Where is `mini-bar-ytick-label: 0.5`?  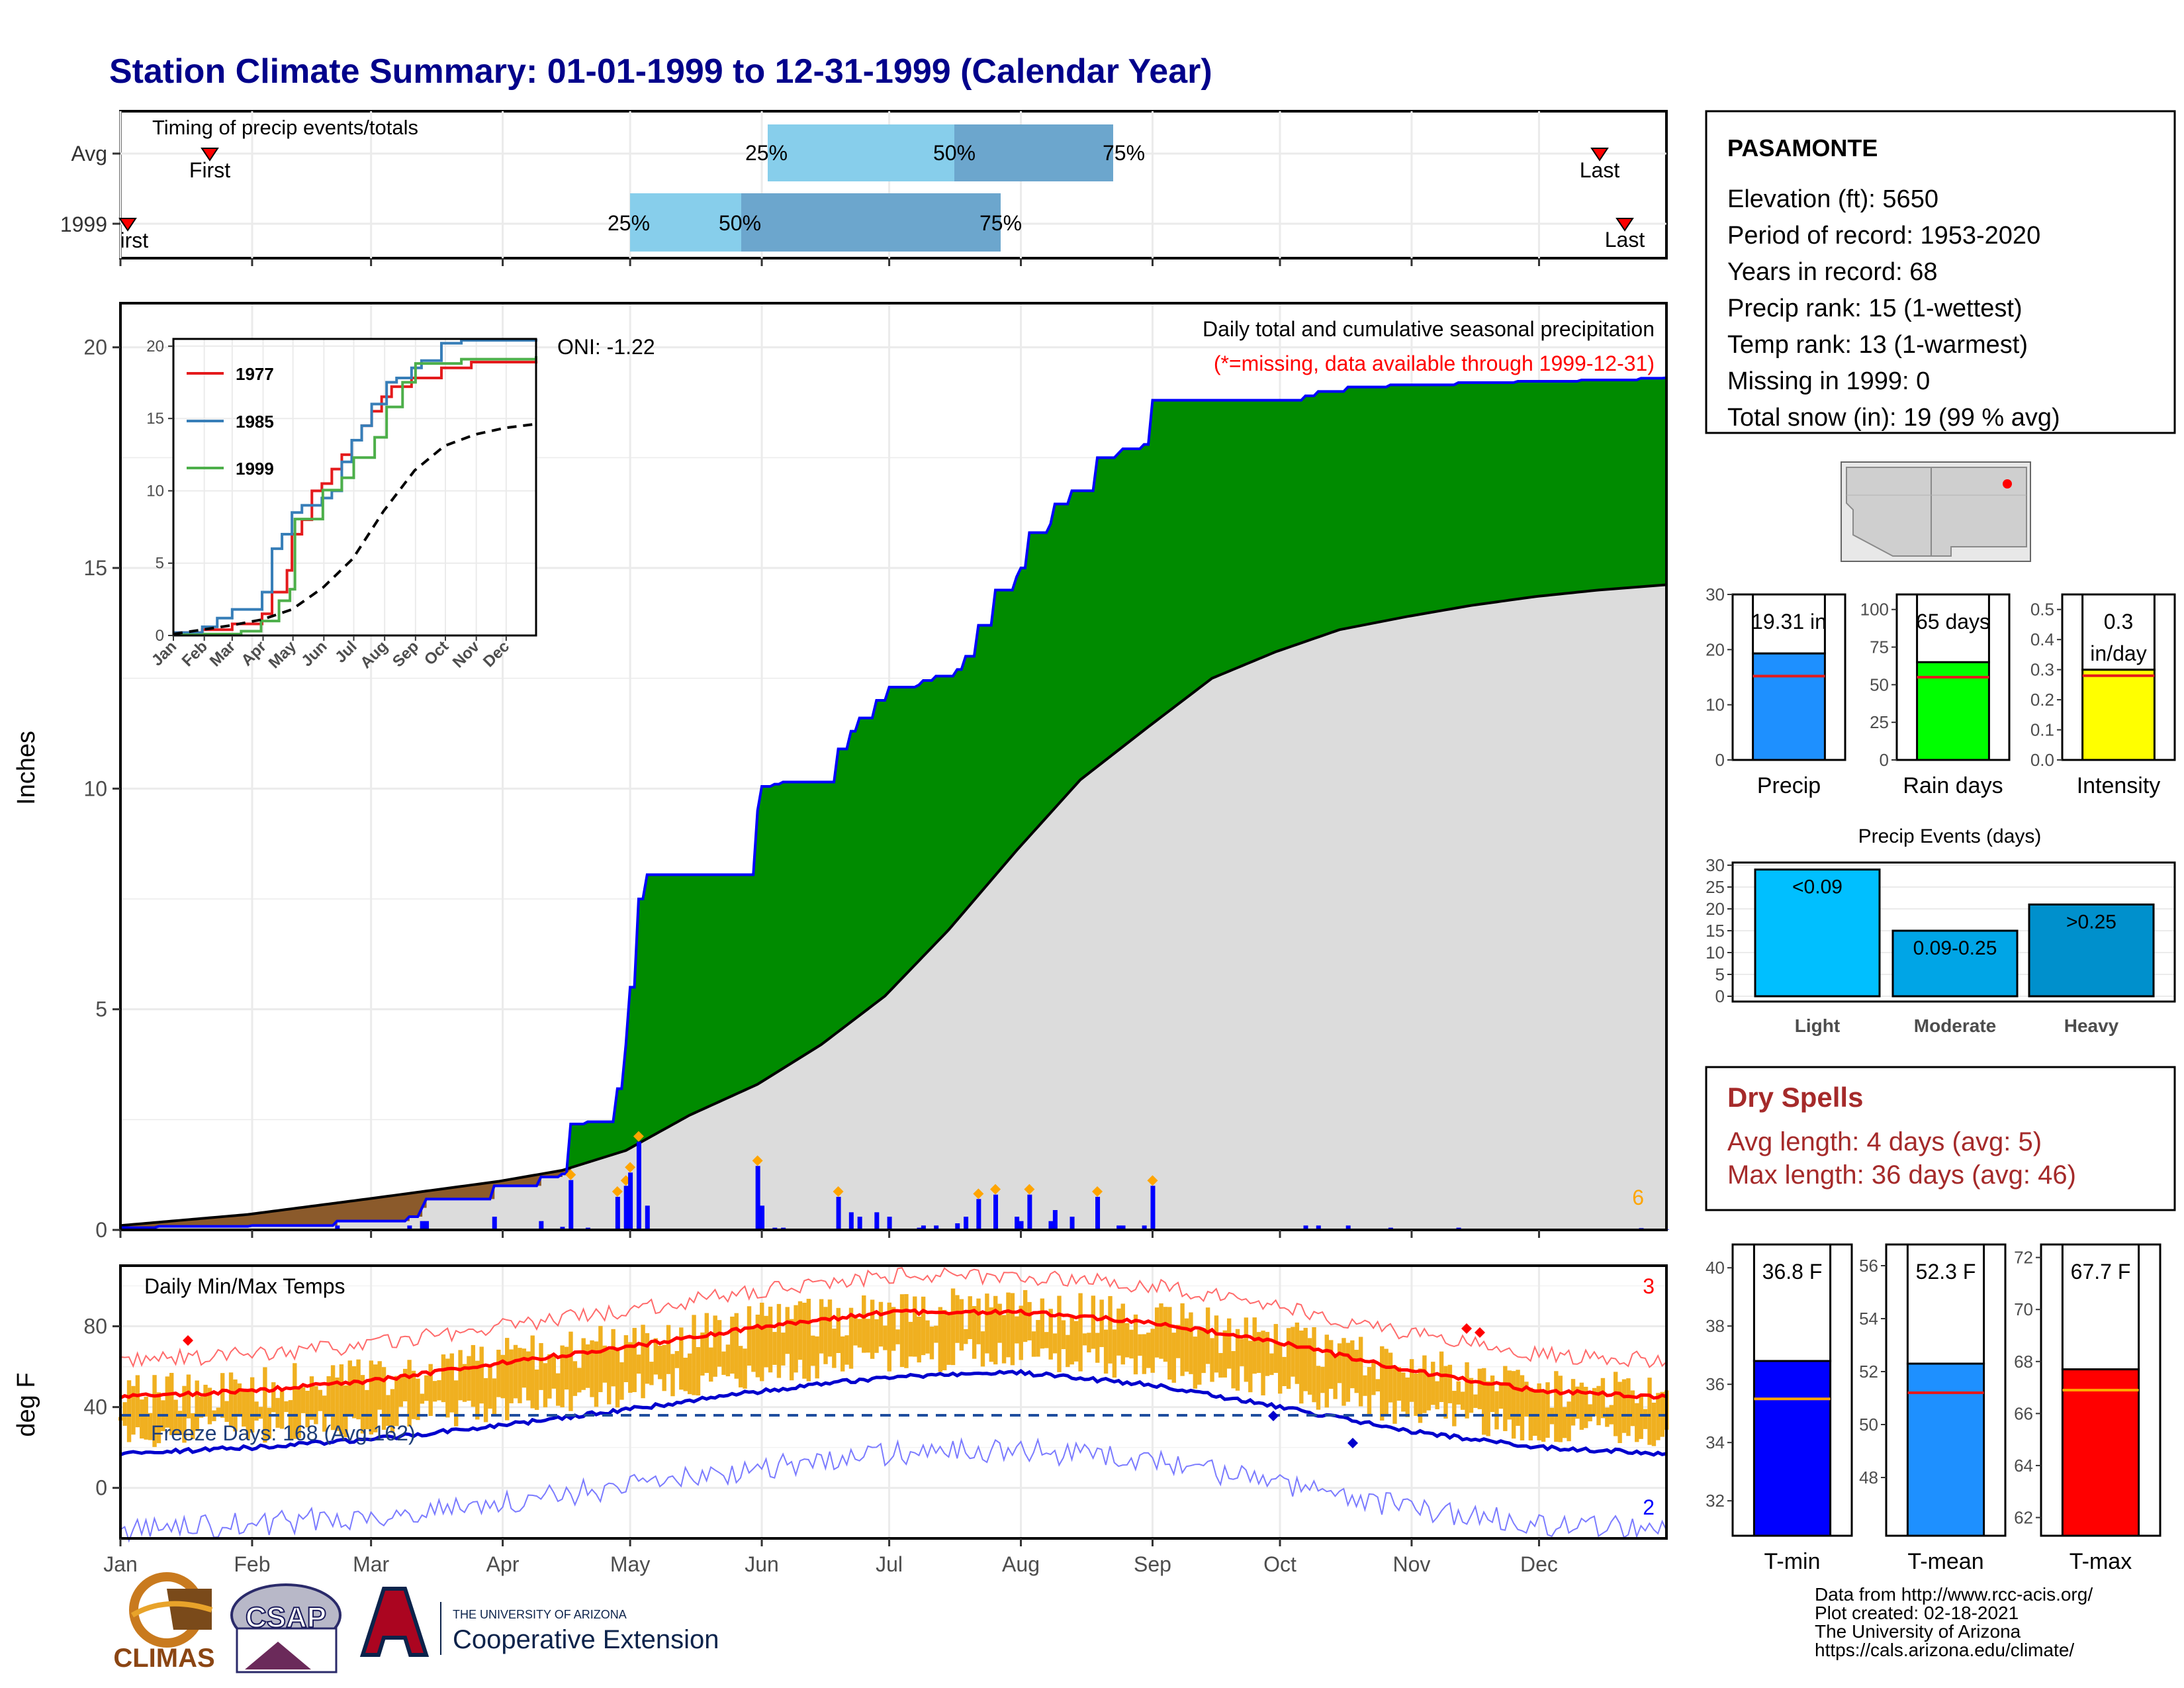 mini-bar-ytick-label: 0.5 is located at coordinates (2042, 610).